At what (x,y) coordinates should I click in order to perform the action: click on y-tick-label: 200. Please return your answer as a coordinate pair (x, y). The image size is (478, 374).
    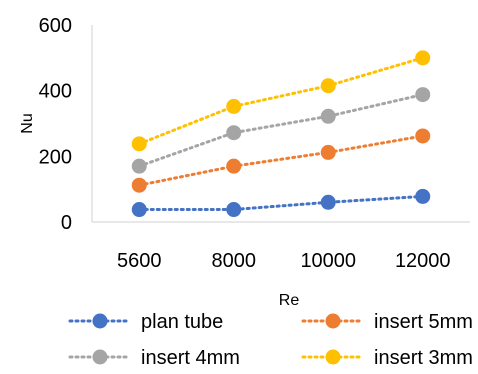
    Looking at the image, I should click on (55, 157).